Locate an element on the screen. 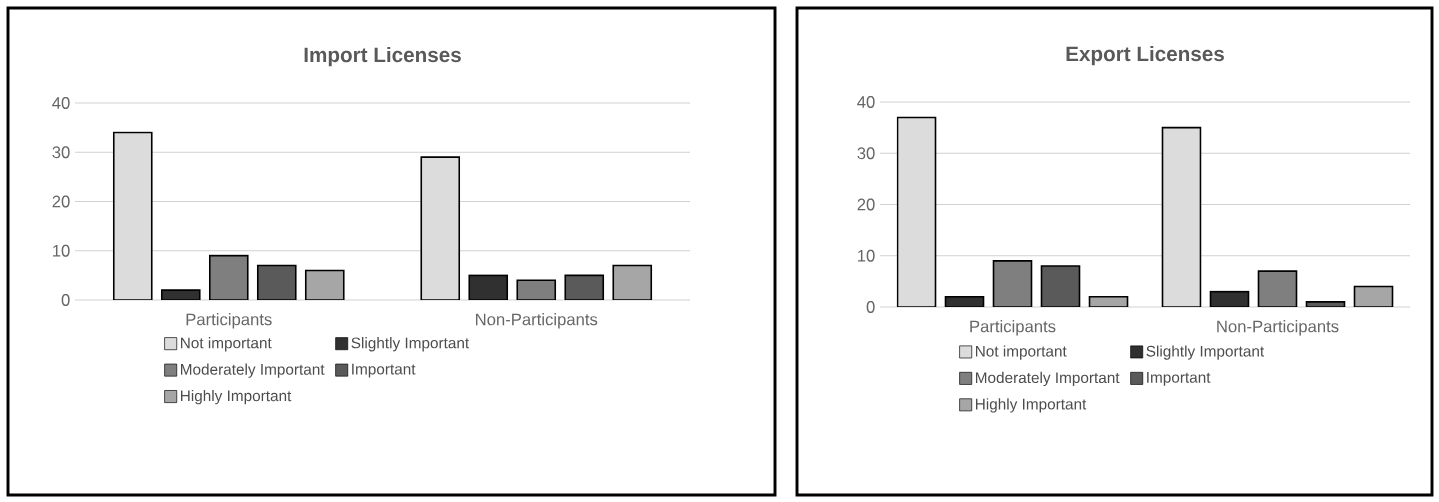  chart-title: Import Licenses is located at coordinates (382, 57).